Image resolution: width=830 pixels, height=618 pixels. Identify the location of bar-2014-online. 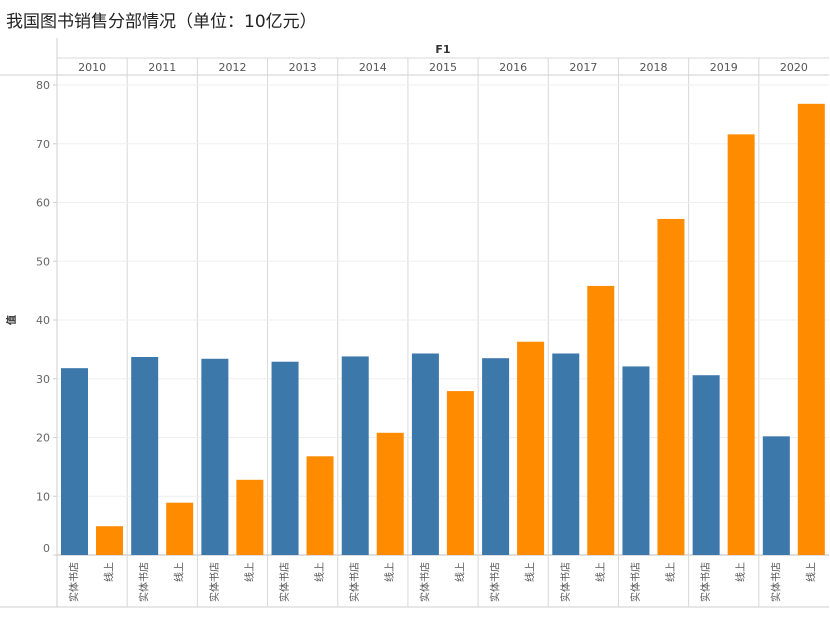
(390, 493).